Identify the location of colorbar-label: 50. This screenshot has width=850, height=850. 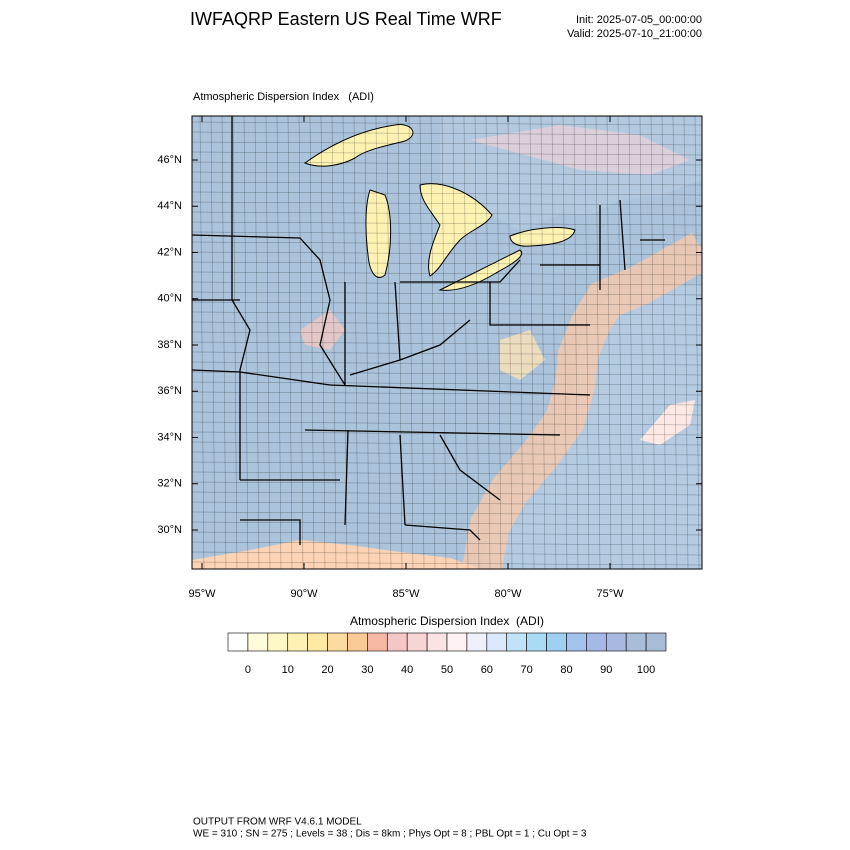
(447, 670).